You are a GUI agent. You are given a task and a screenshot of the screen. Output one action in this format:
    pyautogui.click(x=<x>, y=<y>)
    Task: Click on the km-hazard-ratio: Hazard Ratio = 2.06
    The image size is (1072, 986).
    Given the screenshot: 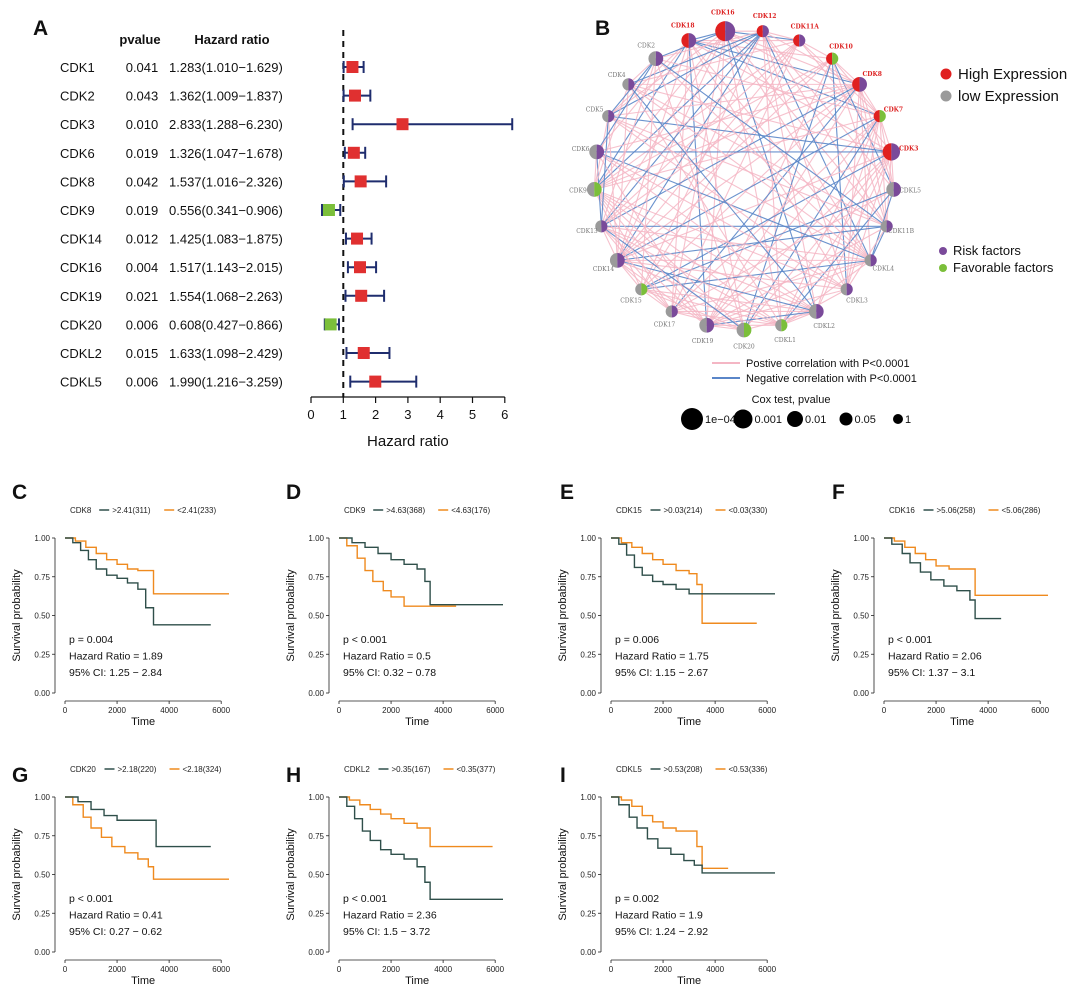 What is the action you would take?
    pyautogui.click(x=935, y=656)
    